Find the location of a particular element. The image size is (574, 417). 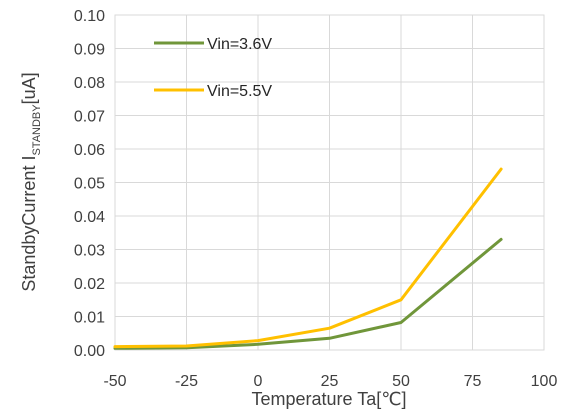

y-axis-title-unit: [uA] is located at coordinates (29, 88).